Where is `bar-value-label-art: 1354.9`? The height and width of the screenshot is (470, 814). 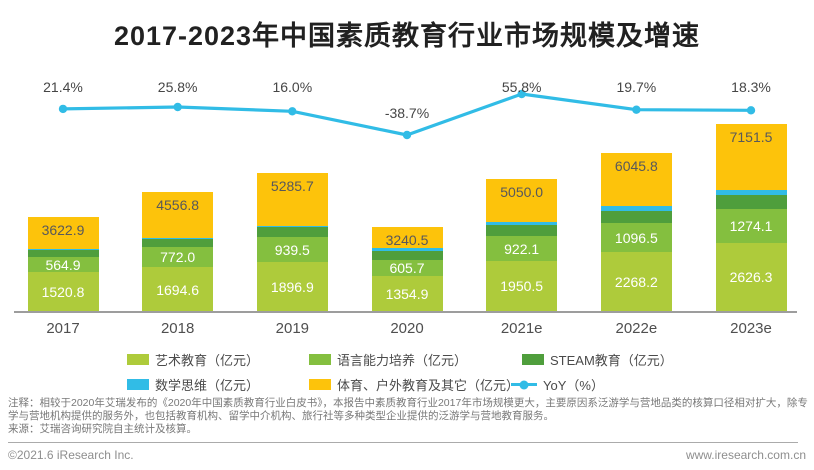
bar-value-label-art: 1354.9 is located at coordinates (407, 294).